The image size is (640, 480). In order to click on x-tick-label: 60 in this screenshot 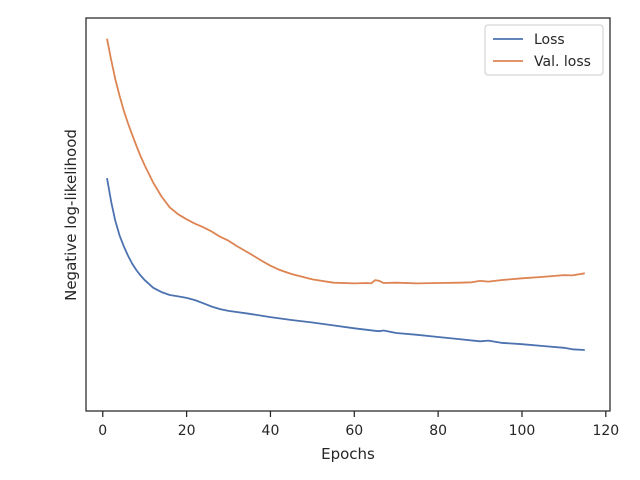, I will do `click(354, 431)`.